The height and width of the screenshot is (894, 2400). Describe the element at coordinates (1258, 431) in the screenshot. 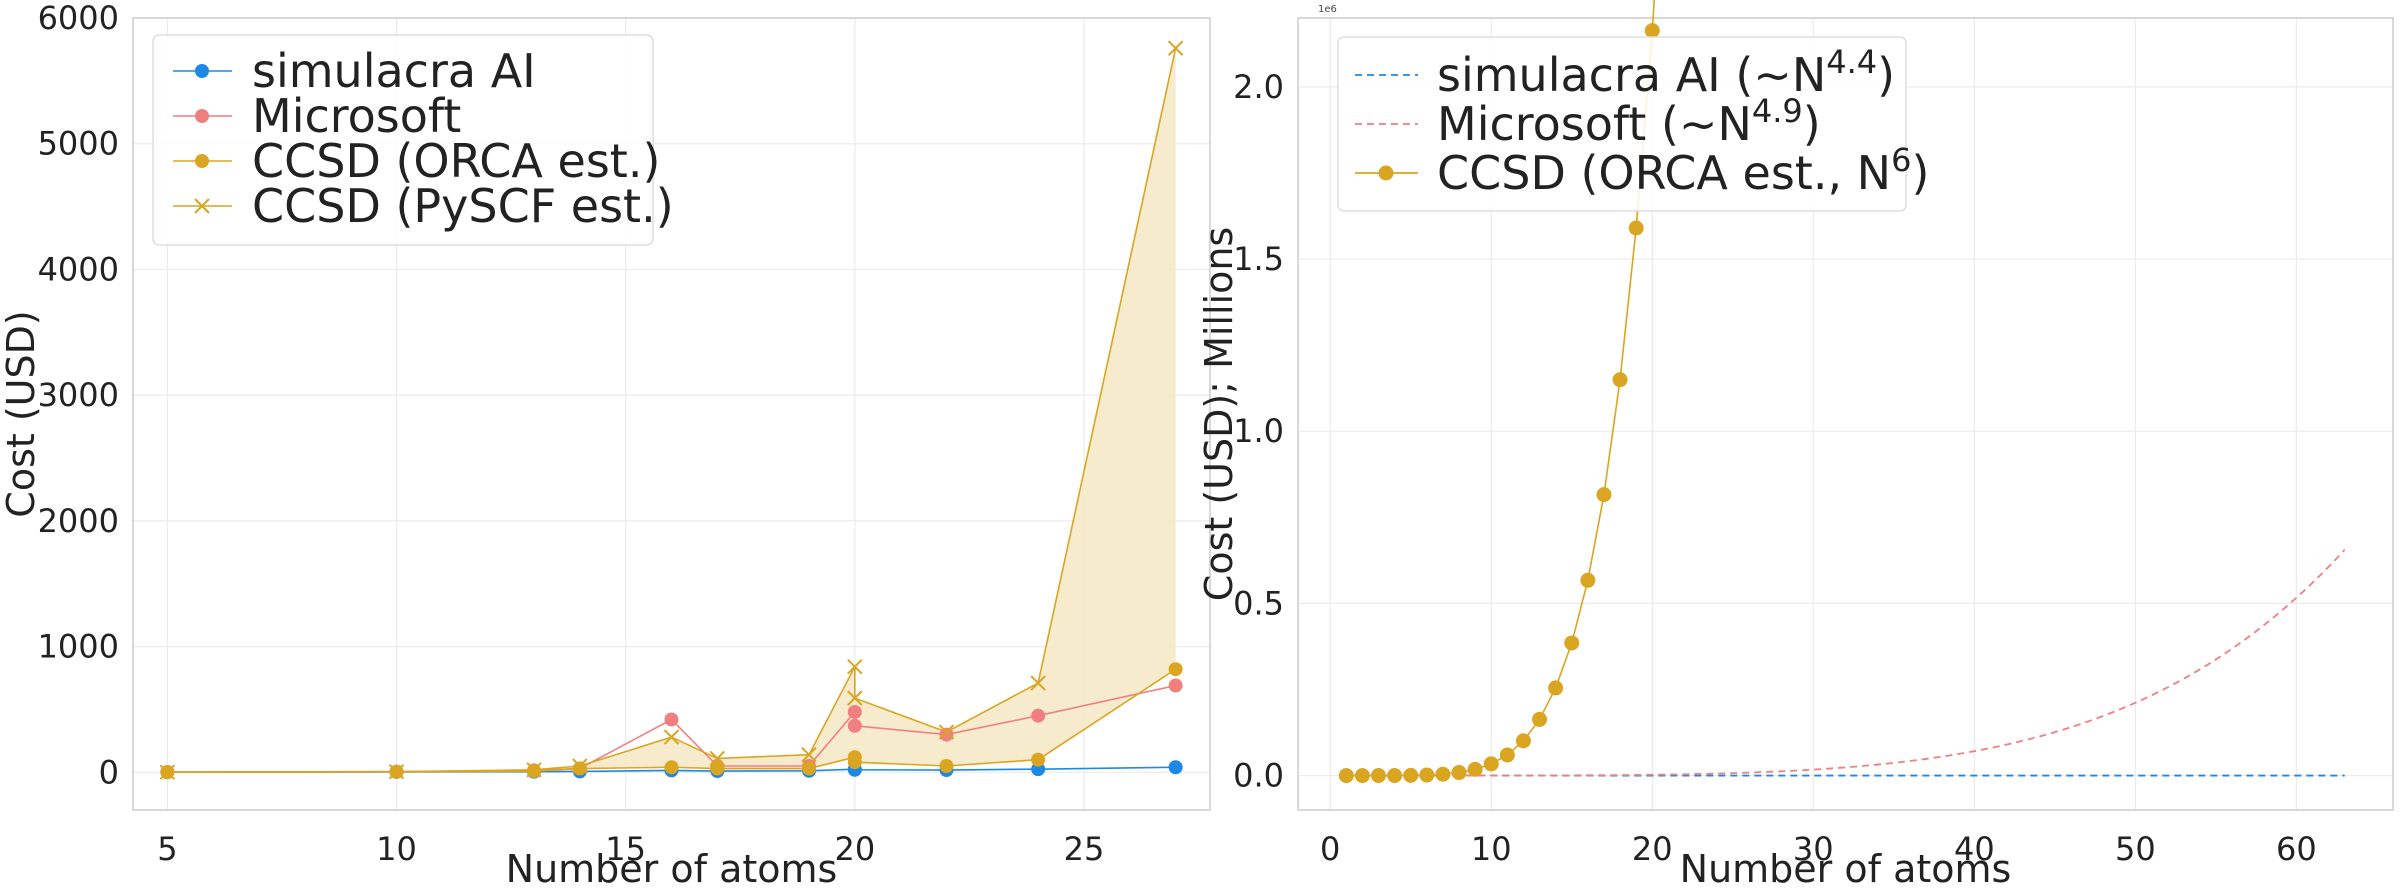

I see `y-tick-label: 1.0` at that location.